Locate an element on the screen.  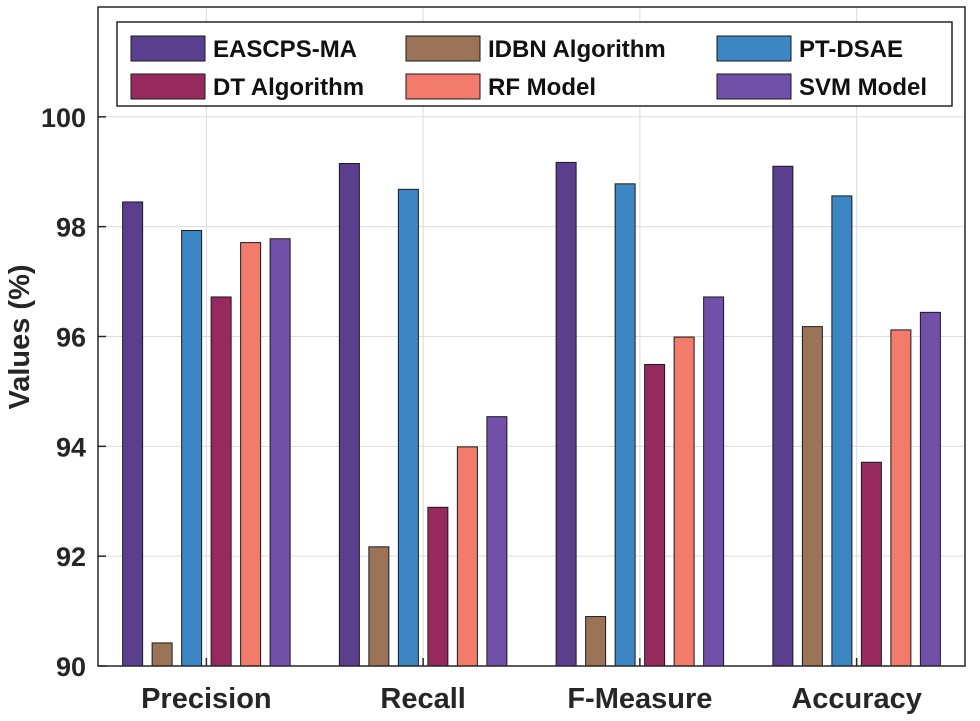
y-tick-label: 92 is located at coordinates (71, 557).